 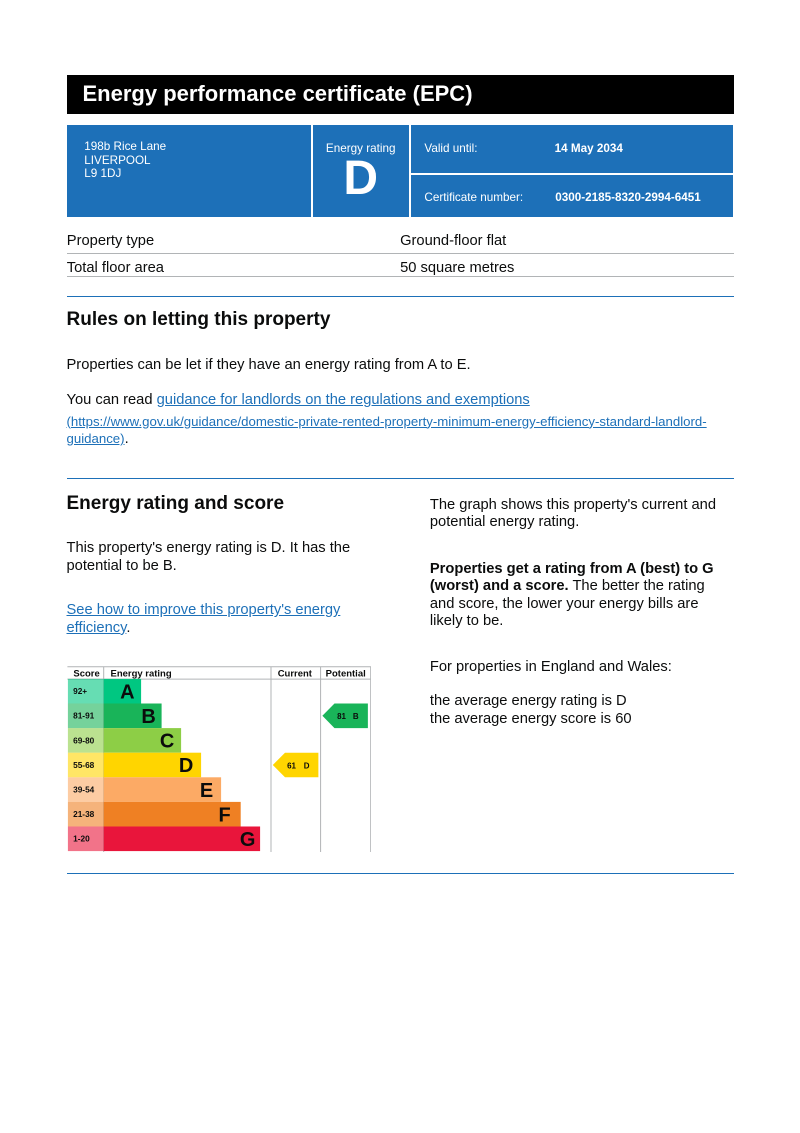 What do you see at coordinates (167, 741) in the screenshot?
I see `svg-text: C` at bounding box center [167, 741].